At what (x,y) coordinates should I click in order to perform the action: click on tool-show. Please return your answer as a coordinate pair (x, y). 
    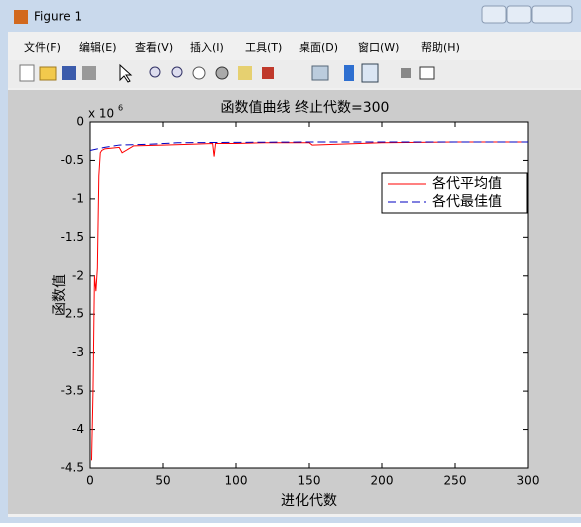
    Looking at the image, I should click on (427, 73).